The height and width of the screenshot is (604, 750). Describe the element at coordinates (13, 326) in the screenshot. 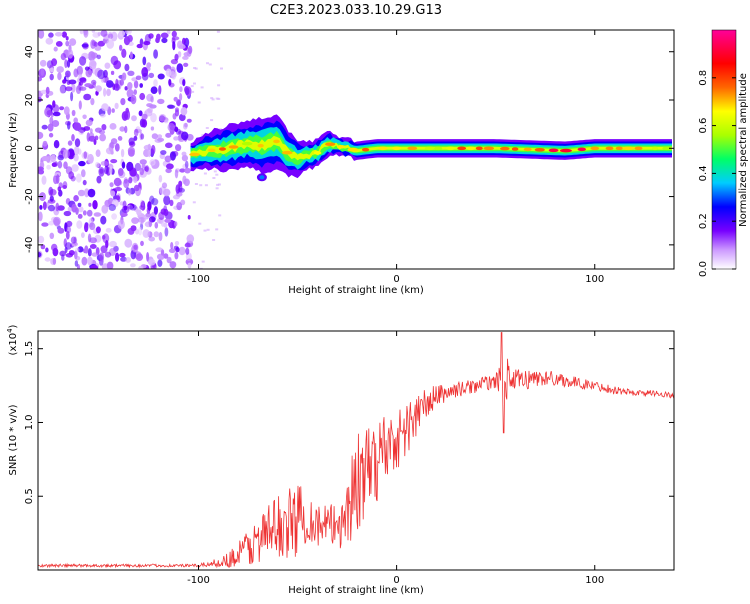

I see `snr-y-scale-suffix: )` at that location.